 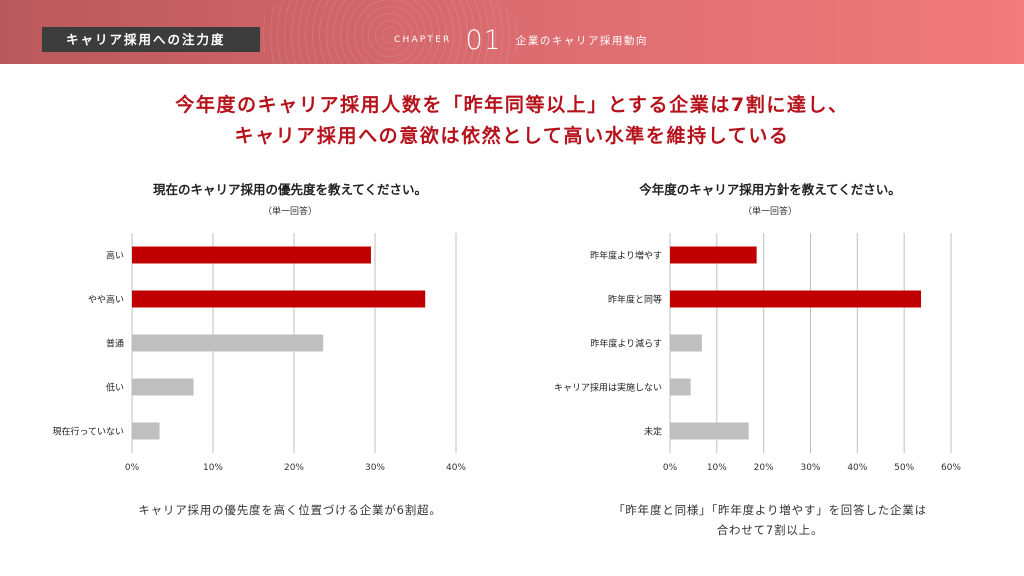 What do you see at coordinates (626, 256) in the screenshot?
I see `right-chart-category-label: 昨年度より増やす` at bounding box center [626, 256].